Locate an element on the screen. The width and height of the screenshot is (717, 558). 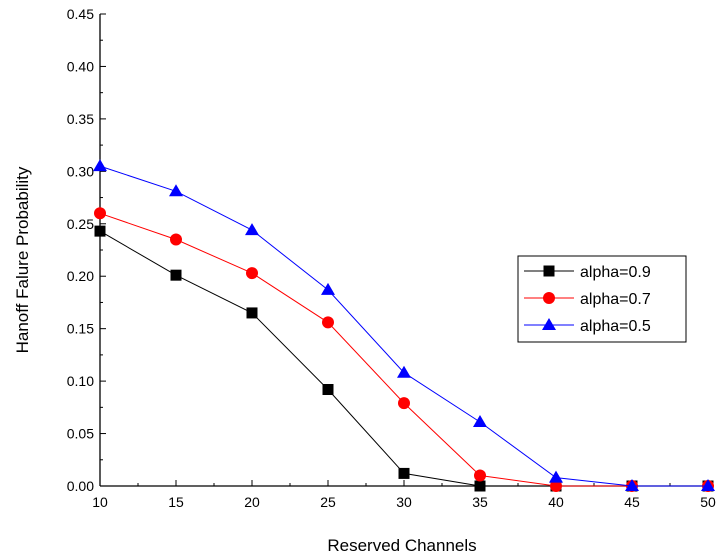
y-tick-label: 0.45 is located at coordinates (80, 14).